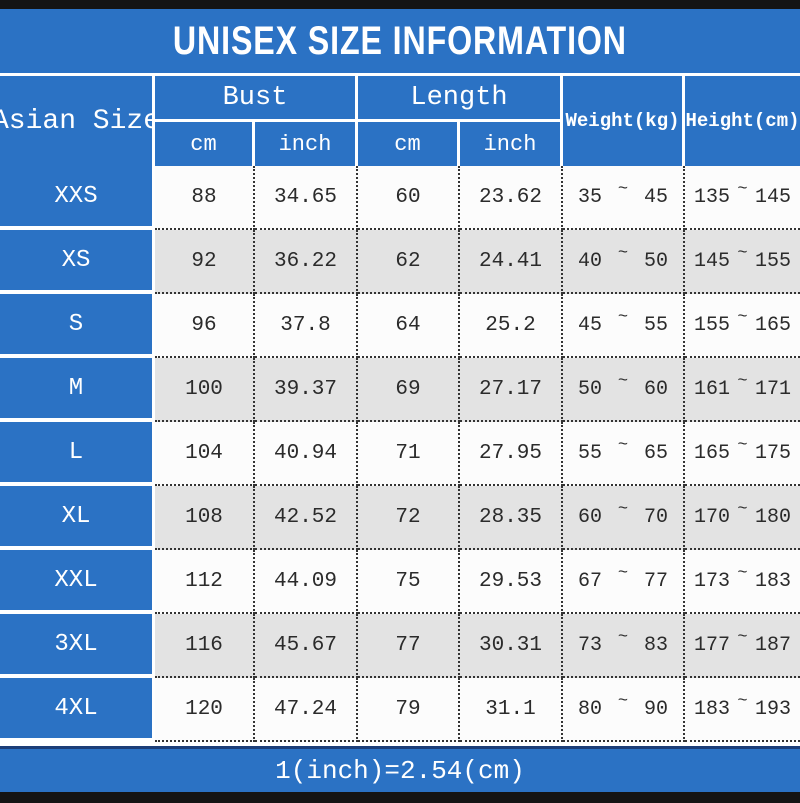 The width and height of the screenshot is (800, 803). What do you see at coordinates (77, 390) in the screenshot?
I see `size-label: M` at bounding box center [77, 390].